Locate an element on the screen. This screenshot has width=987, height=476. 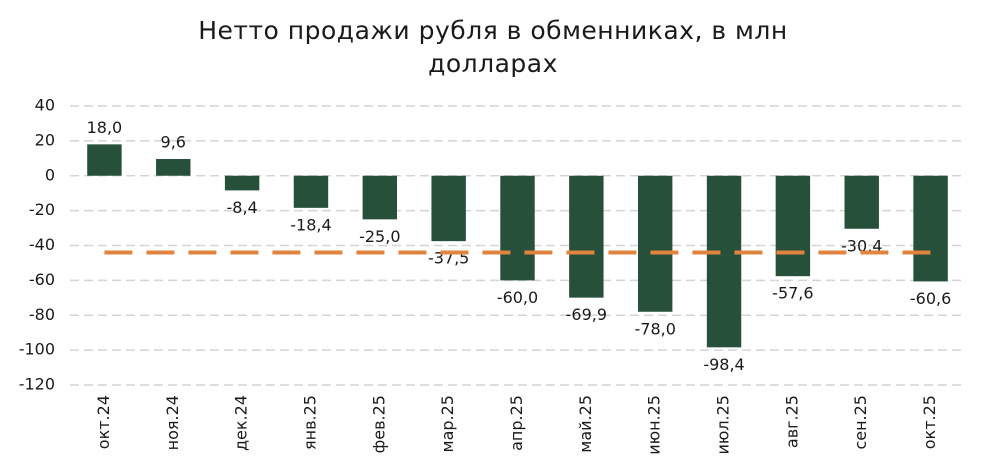
data-label: -78,0 is located at coordinates (654, 328).